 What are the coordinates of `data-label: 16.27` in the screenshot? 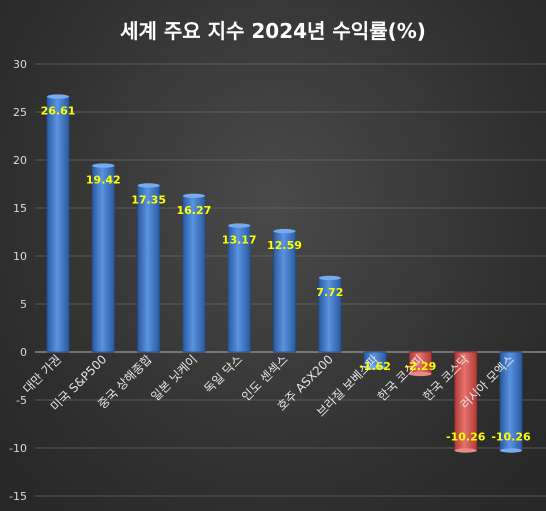 It's located at (194, 210).